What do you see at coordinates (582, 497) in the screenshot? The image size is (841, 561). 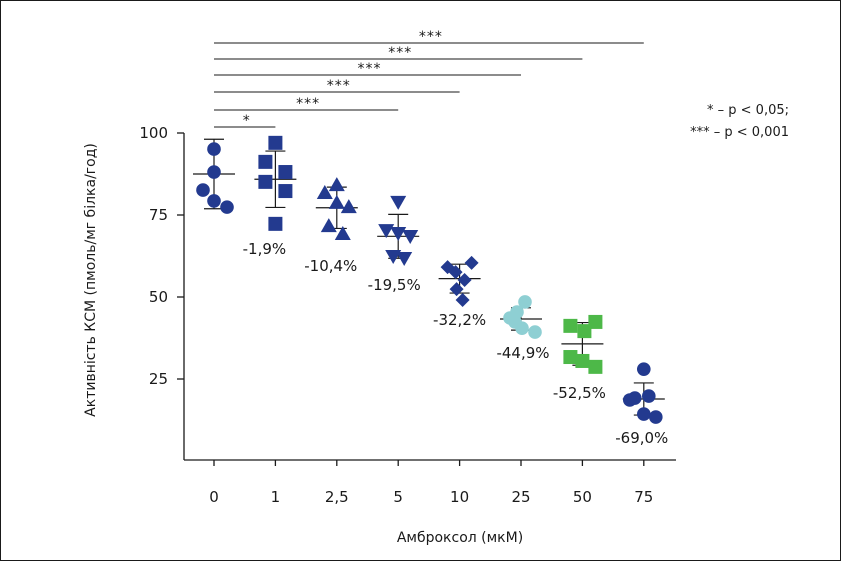 I see `x-tick-label: 50` at bounding box center [582, 497].